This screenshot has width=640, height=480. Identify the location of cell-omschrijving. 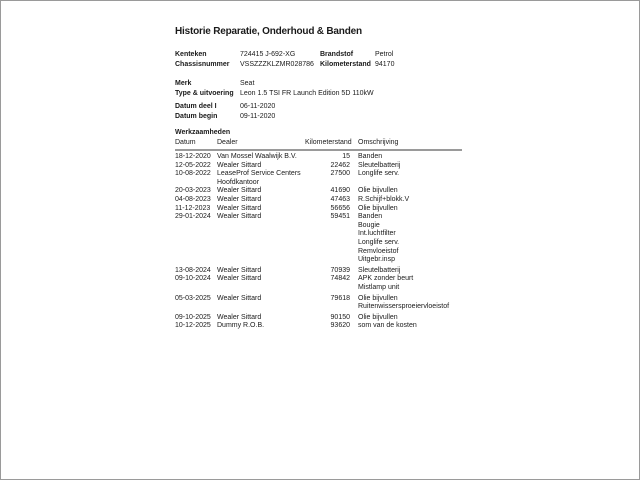
(412, 183).